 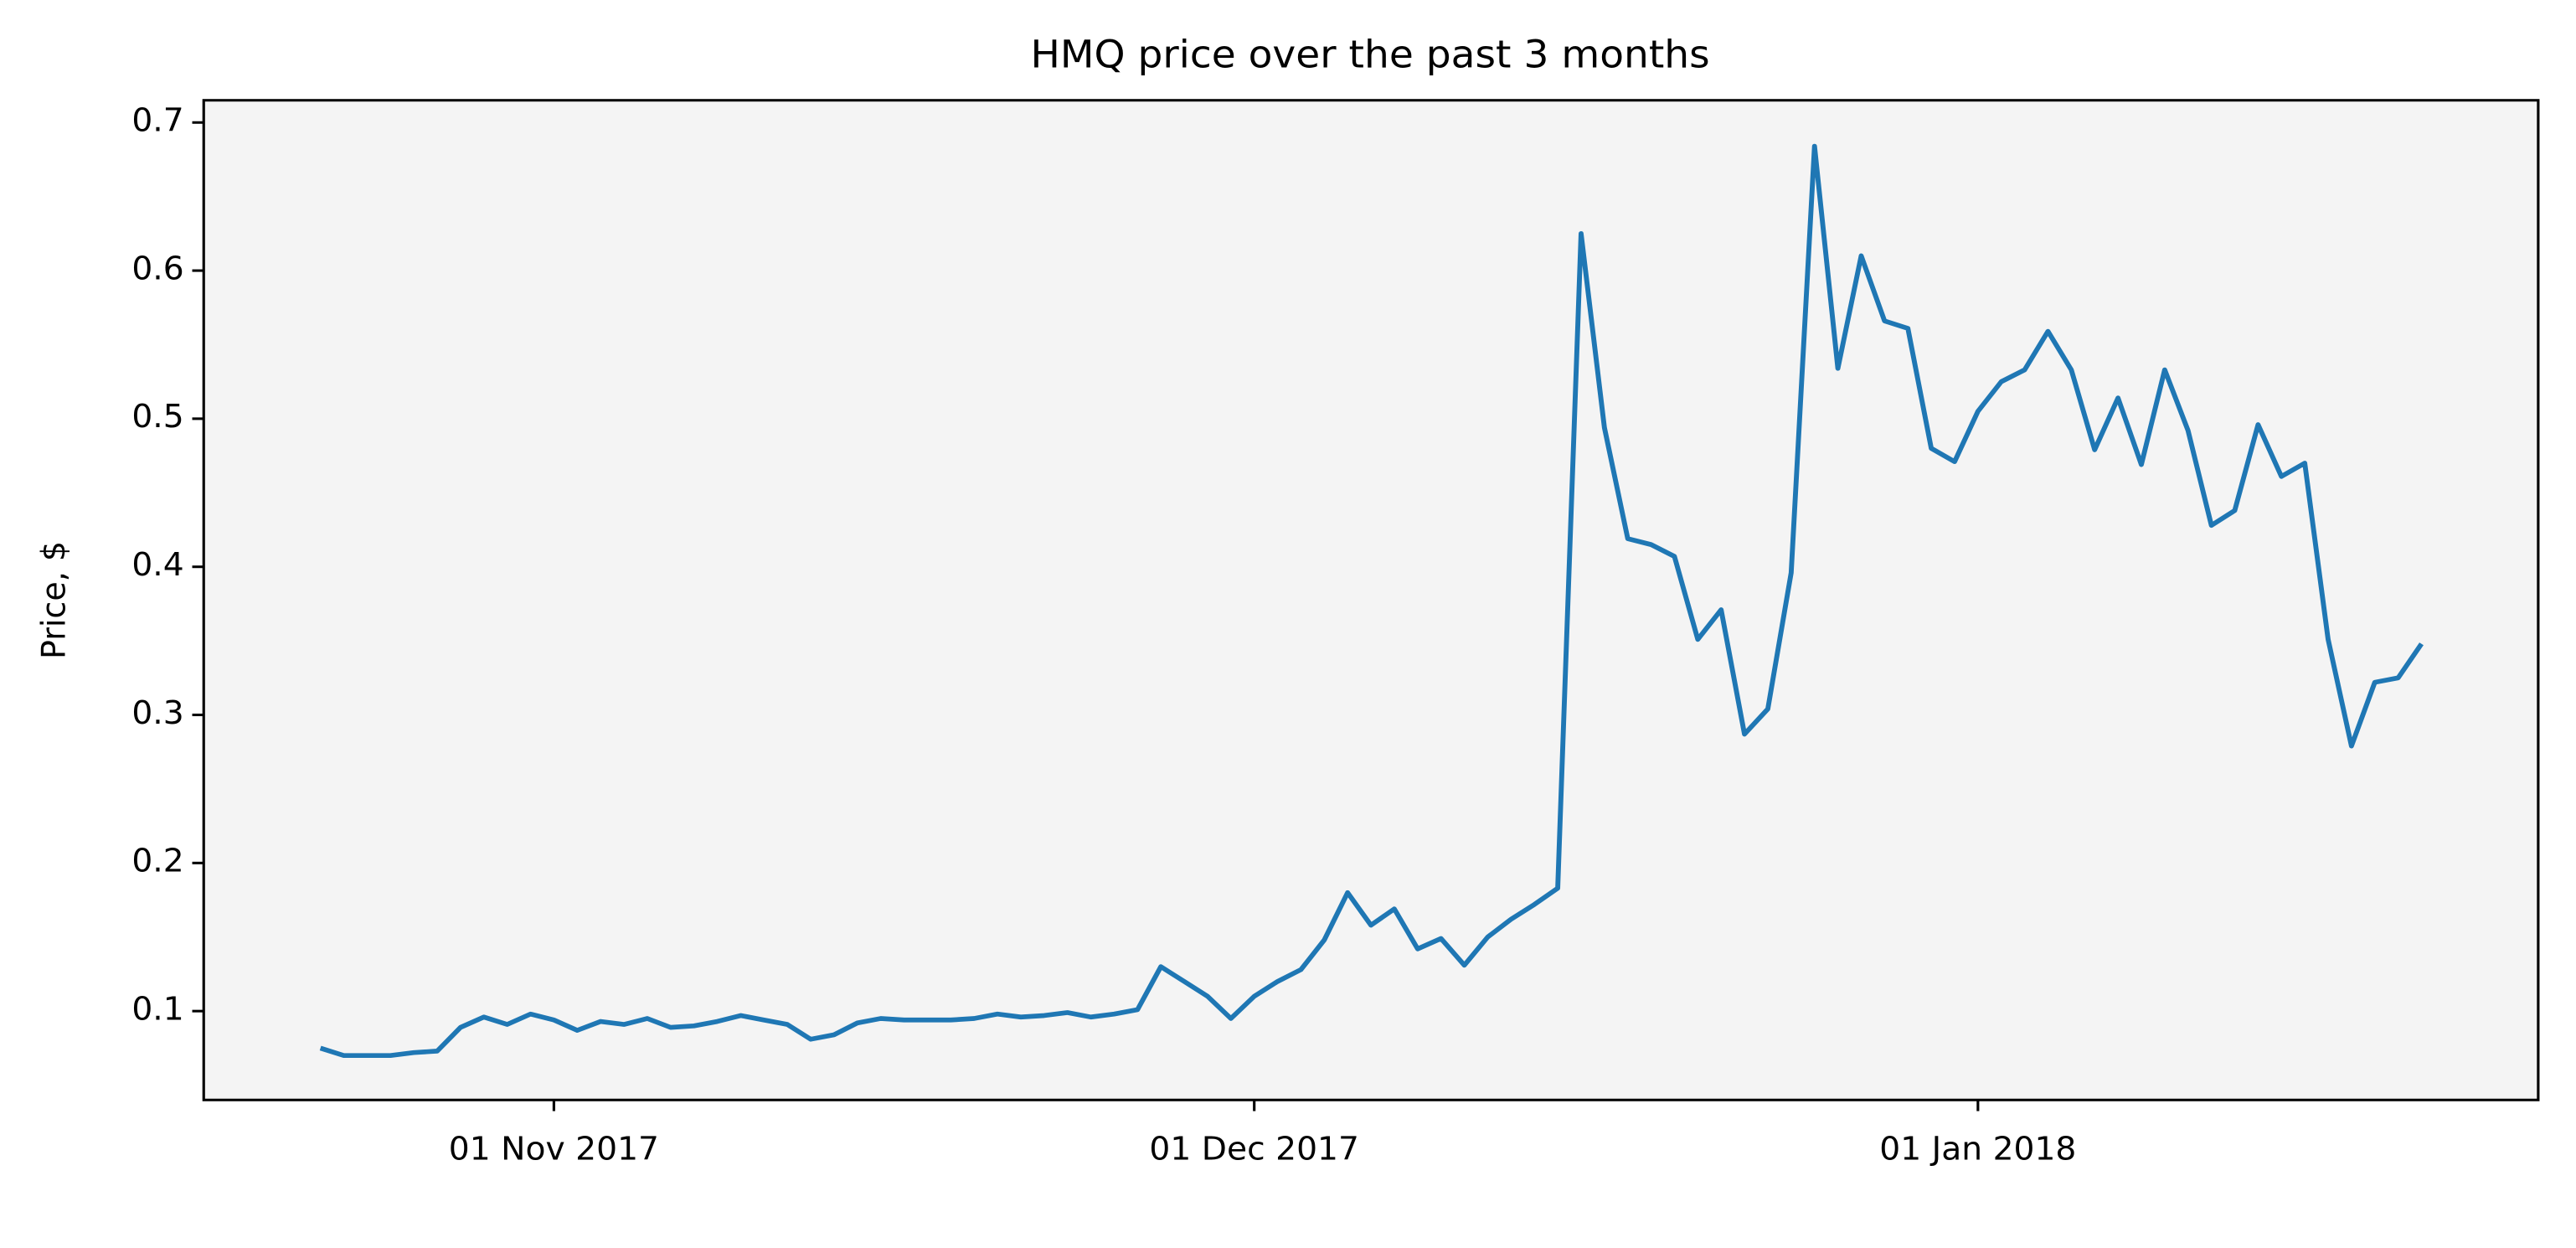 I want to click on y-tick-label: 0.2, so click(x=157, y=861).